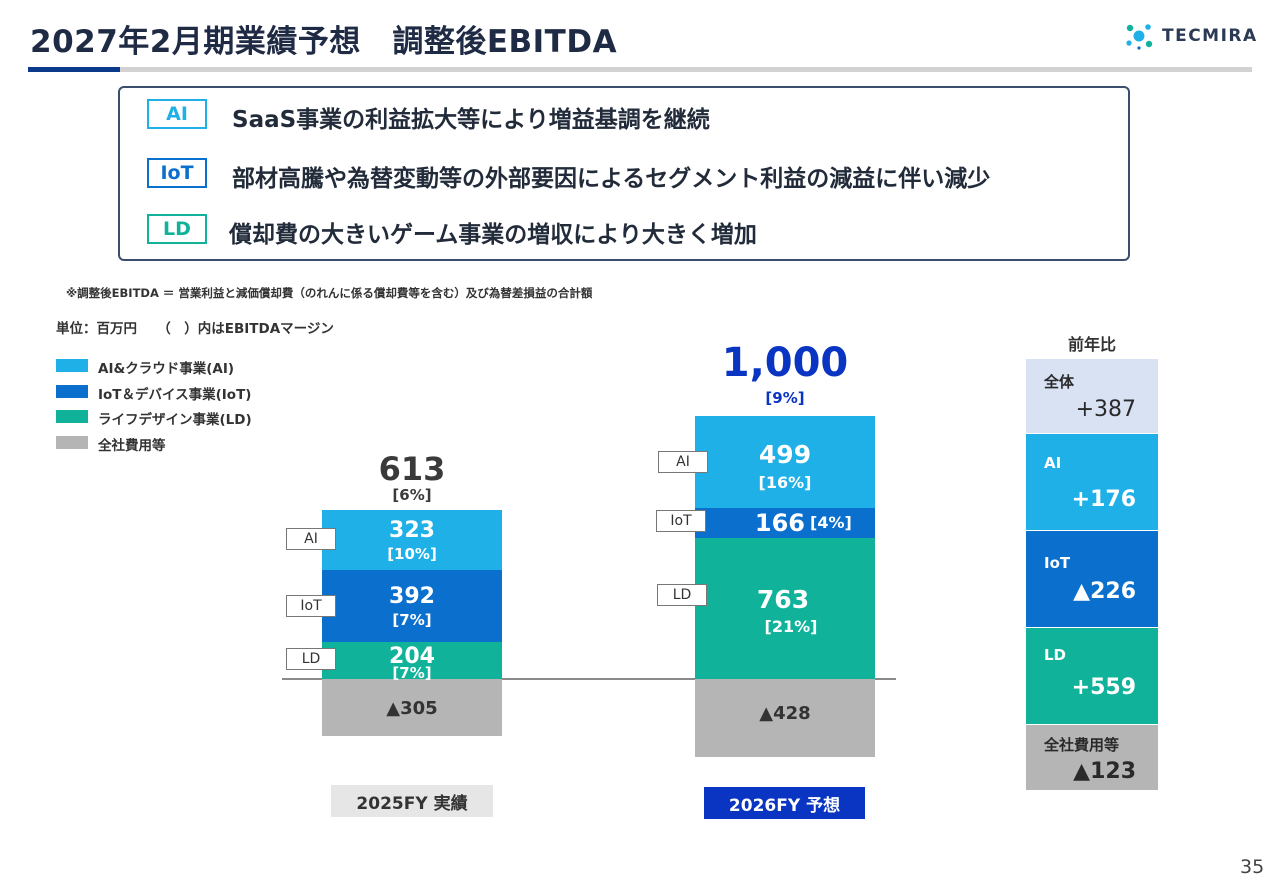  Describe the element at coordinates (1103, 499) in the screenshot. I see `yoy-value-ai: +176` at that location.